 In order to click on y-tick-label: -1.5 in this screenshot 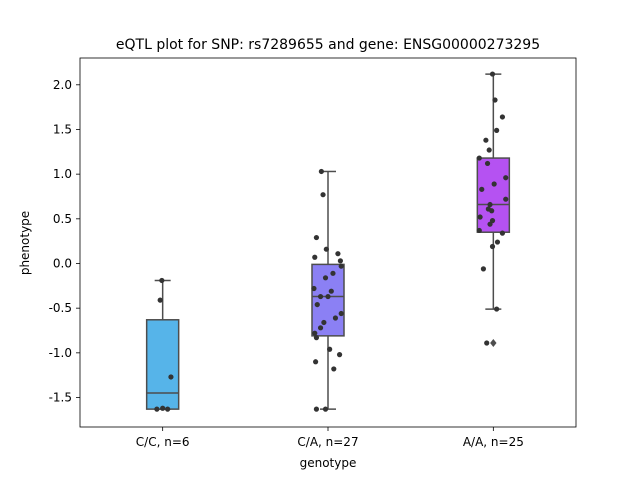, I will do `click(60, 398)`.